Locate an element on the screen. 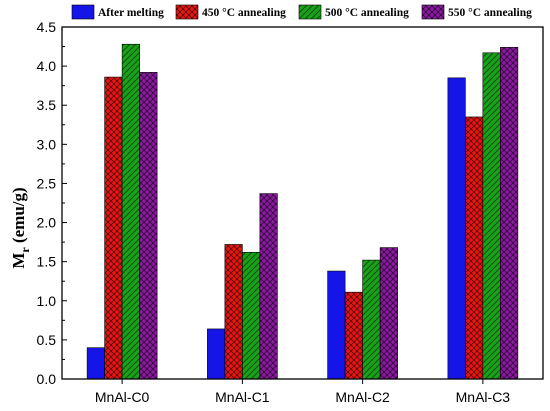 This screenshot has height=411, width=550. y-tick-label-8: 3.5 is located at coordinates (47, 105).